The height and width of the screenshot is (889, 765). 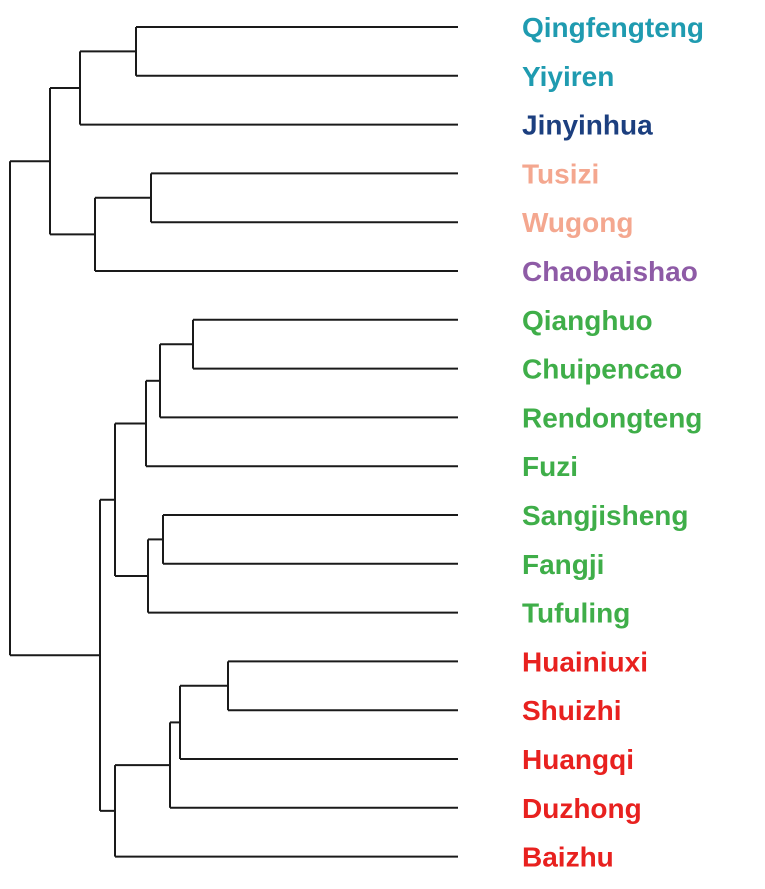 What do you see at coordinates (568, 76) in the screenshot?
I see `leaf-label-yiyiren: Yiyiren` at bounding box center [568, 76].